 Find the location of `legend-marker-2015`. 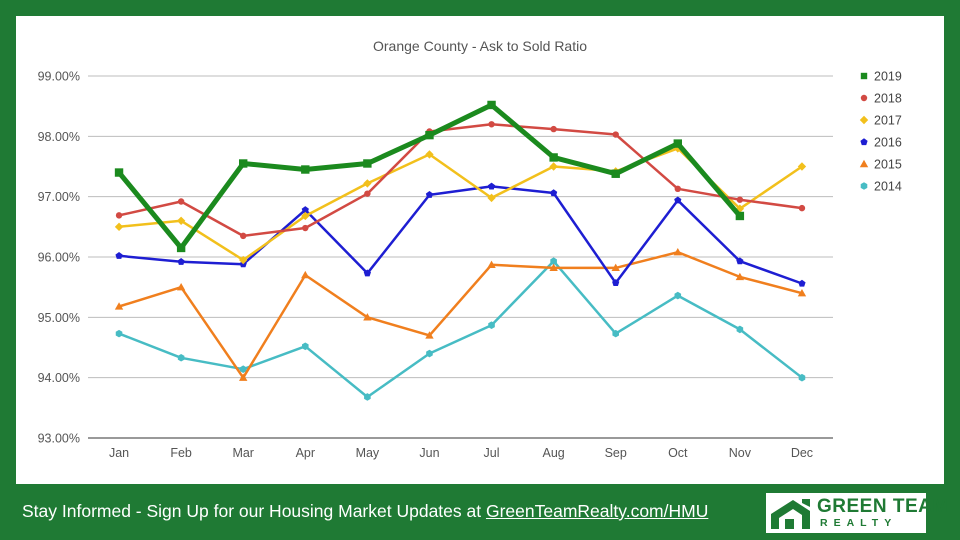

legend-marker-2015 is located at coordinates (864, 163).